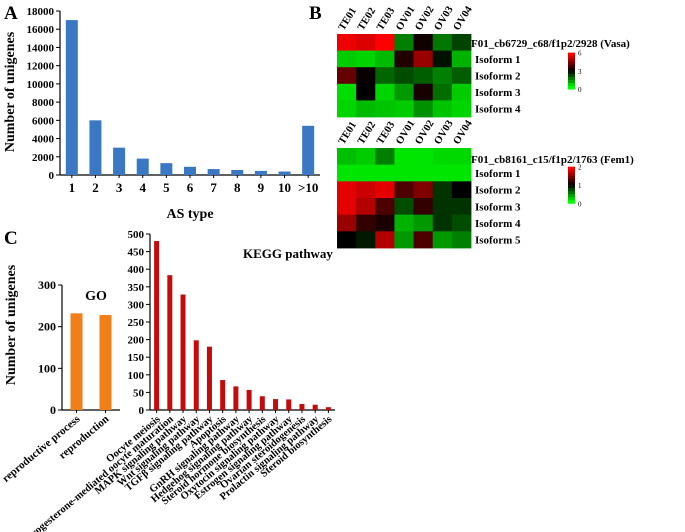 The width and height of the screenshot is (685, 532). What do you see at coordinates (464, 132) in the screenshot?
I see `column-label: OV04` at bounding box center [464, 132].